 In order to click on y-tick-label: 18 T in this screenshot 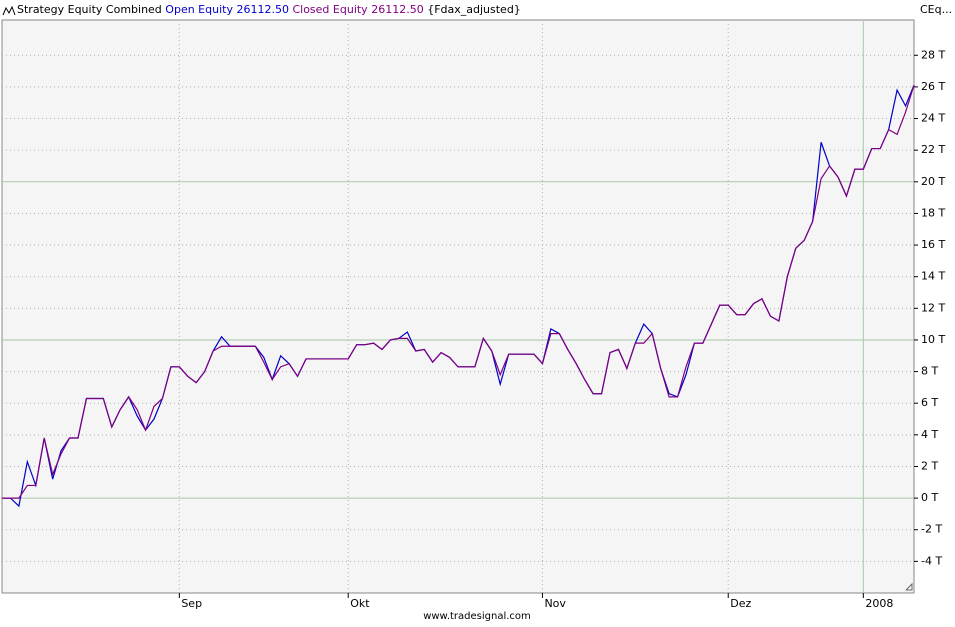, I will do `click(933, 212)`.